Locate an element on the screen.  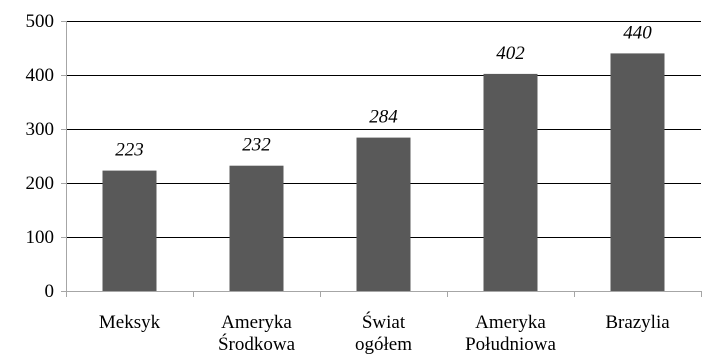
data-label-4: 402 is located at coordinates (510, 53).